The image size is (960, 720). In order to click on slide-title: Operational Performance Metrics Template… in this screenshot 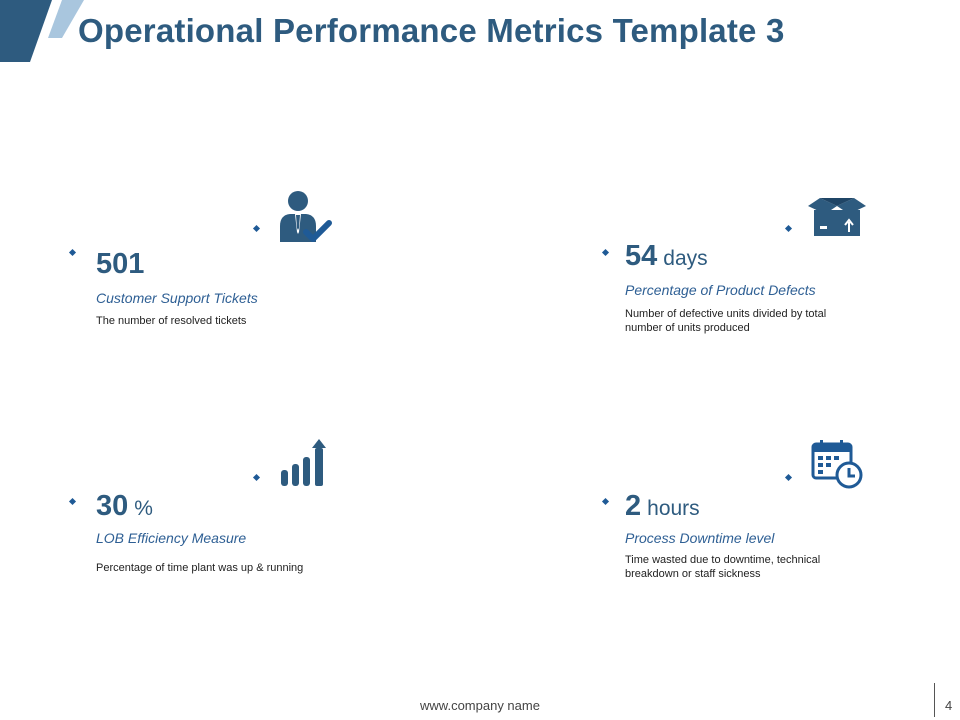, I will do `click(431, 30)`.